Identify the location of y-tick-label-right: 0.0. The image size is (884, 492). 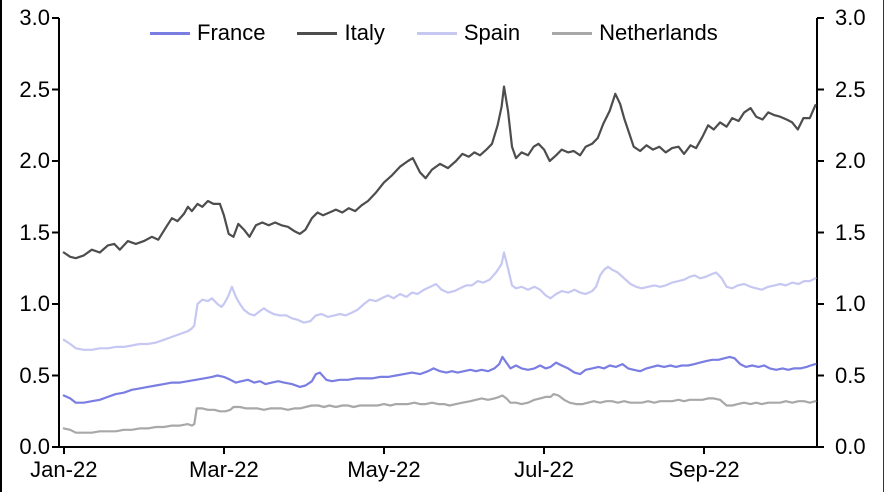
(850, 446).